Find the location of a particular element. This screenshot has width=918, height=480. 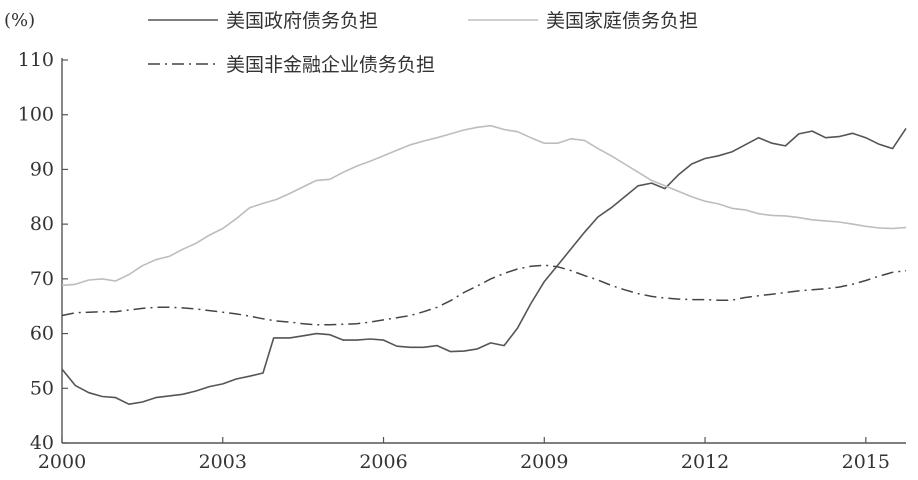

x-tick-label: 2015 is located at coordinates (866, 462).